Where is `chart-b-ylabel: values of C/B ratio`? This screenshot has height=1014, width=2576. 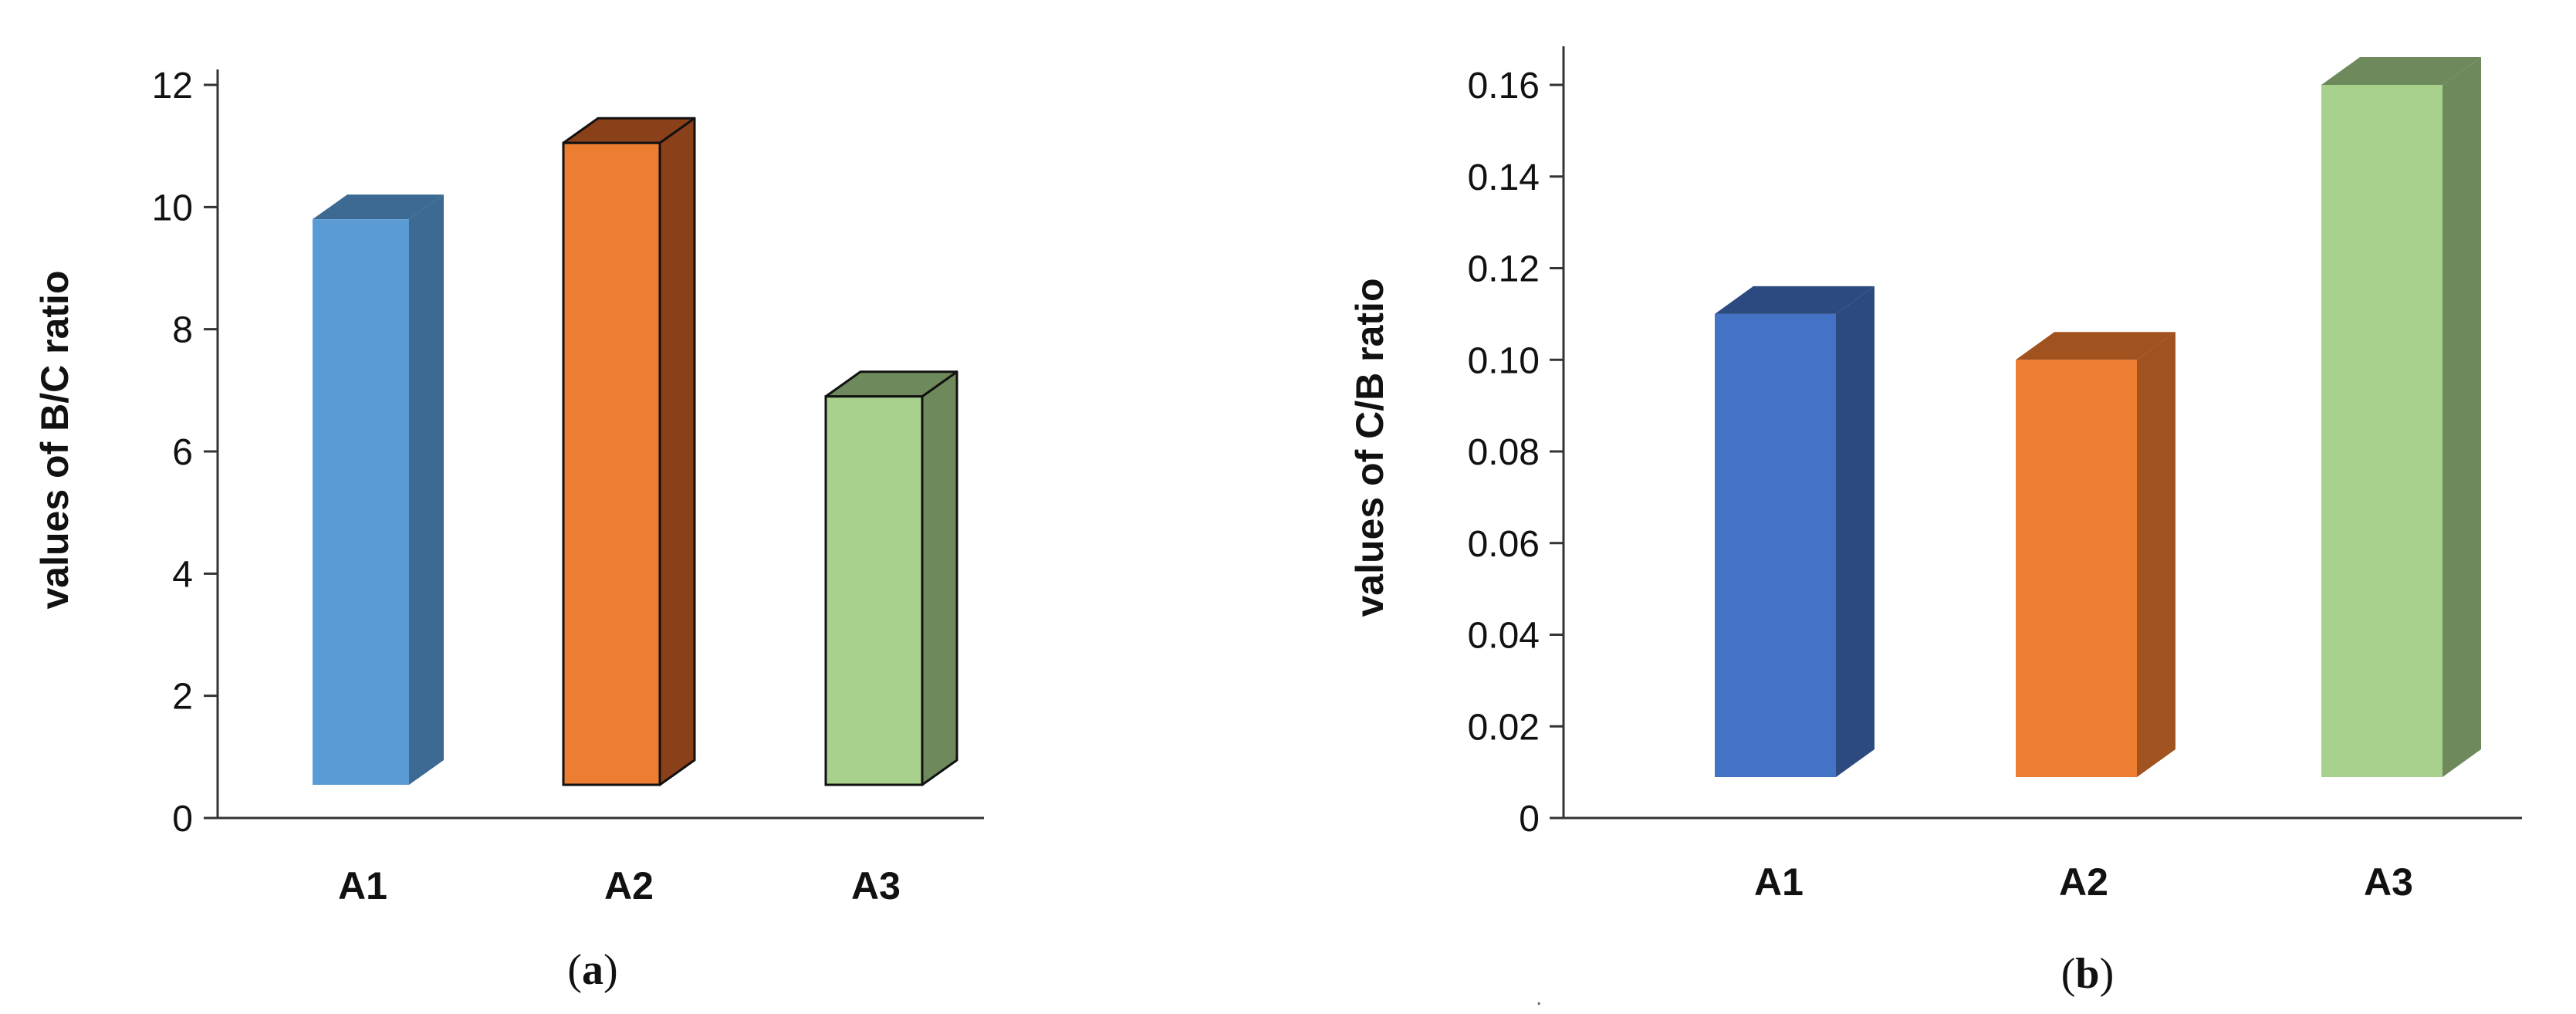
chart-b-ylabel: values of C/B ratio is located at coordinates (1369, 448).